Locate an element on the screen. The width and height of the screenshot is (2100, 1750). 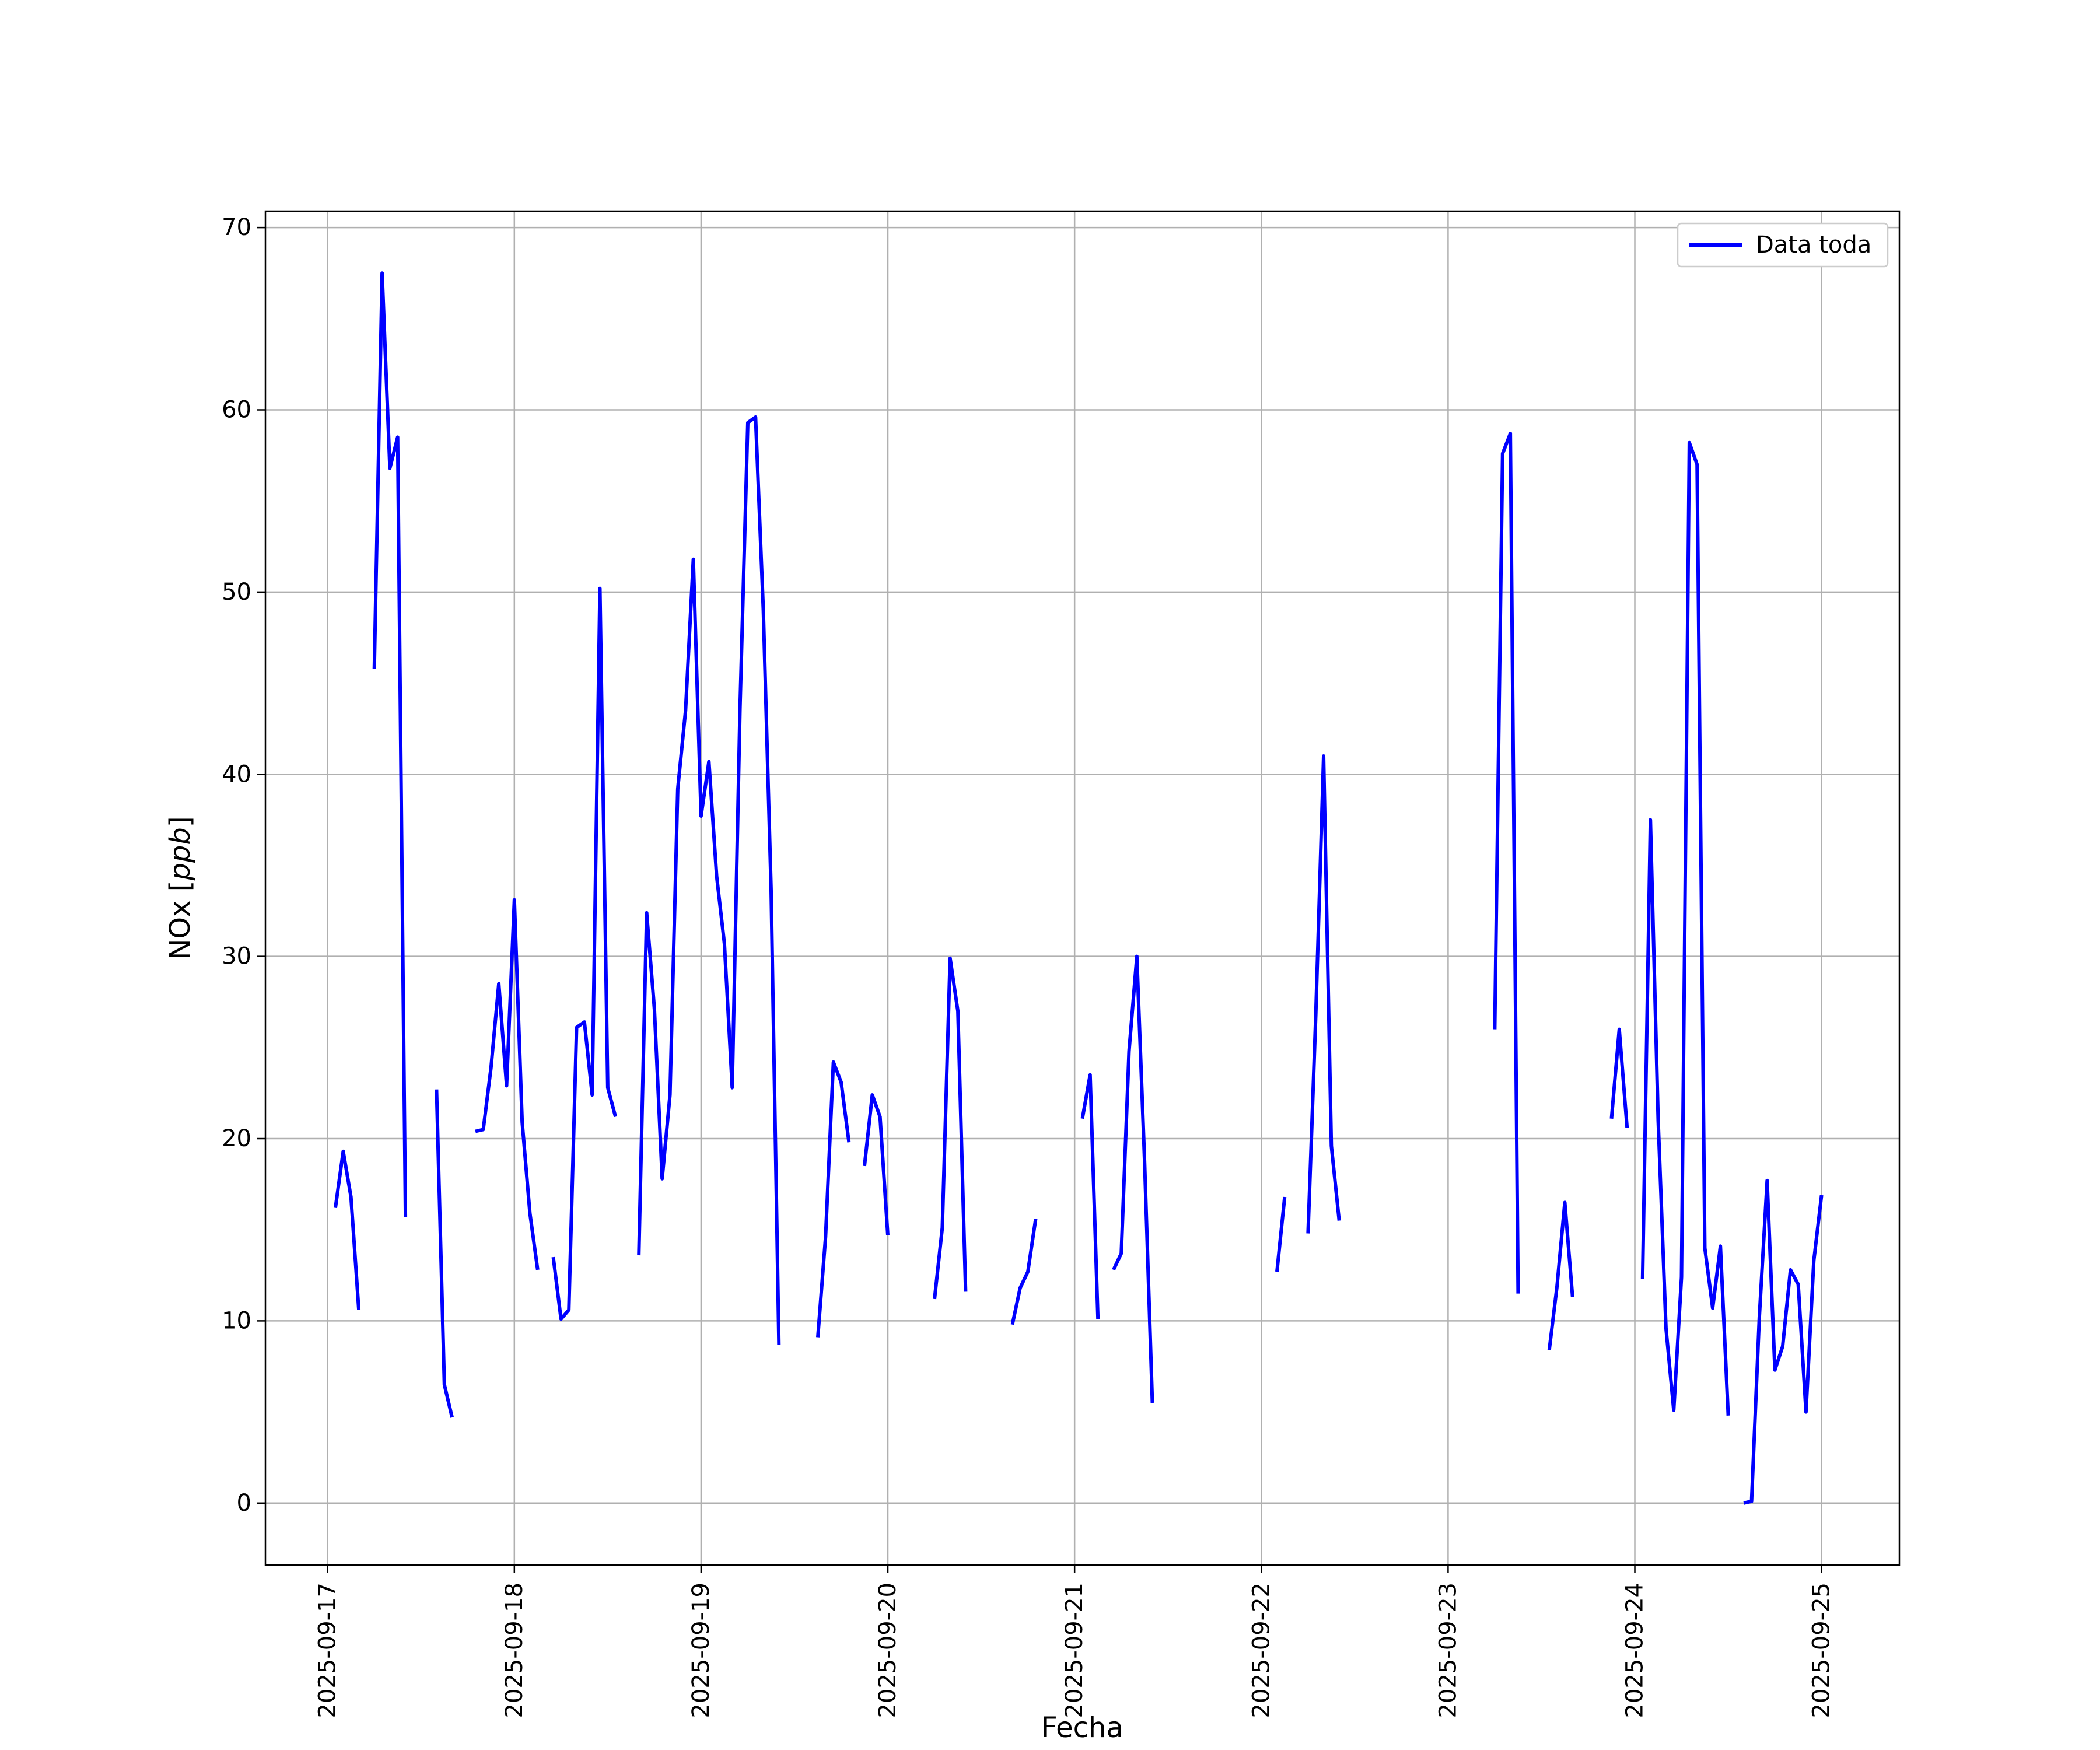
y-tick-label: 20 is located at coordinates (236, 1138).